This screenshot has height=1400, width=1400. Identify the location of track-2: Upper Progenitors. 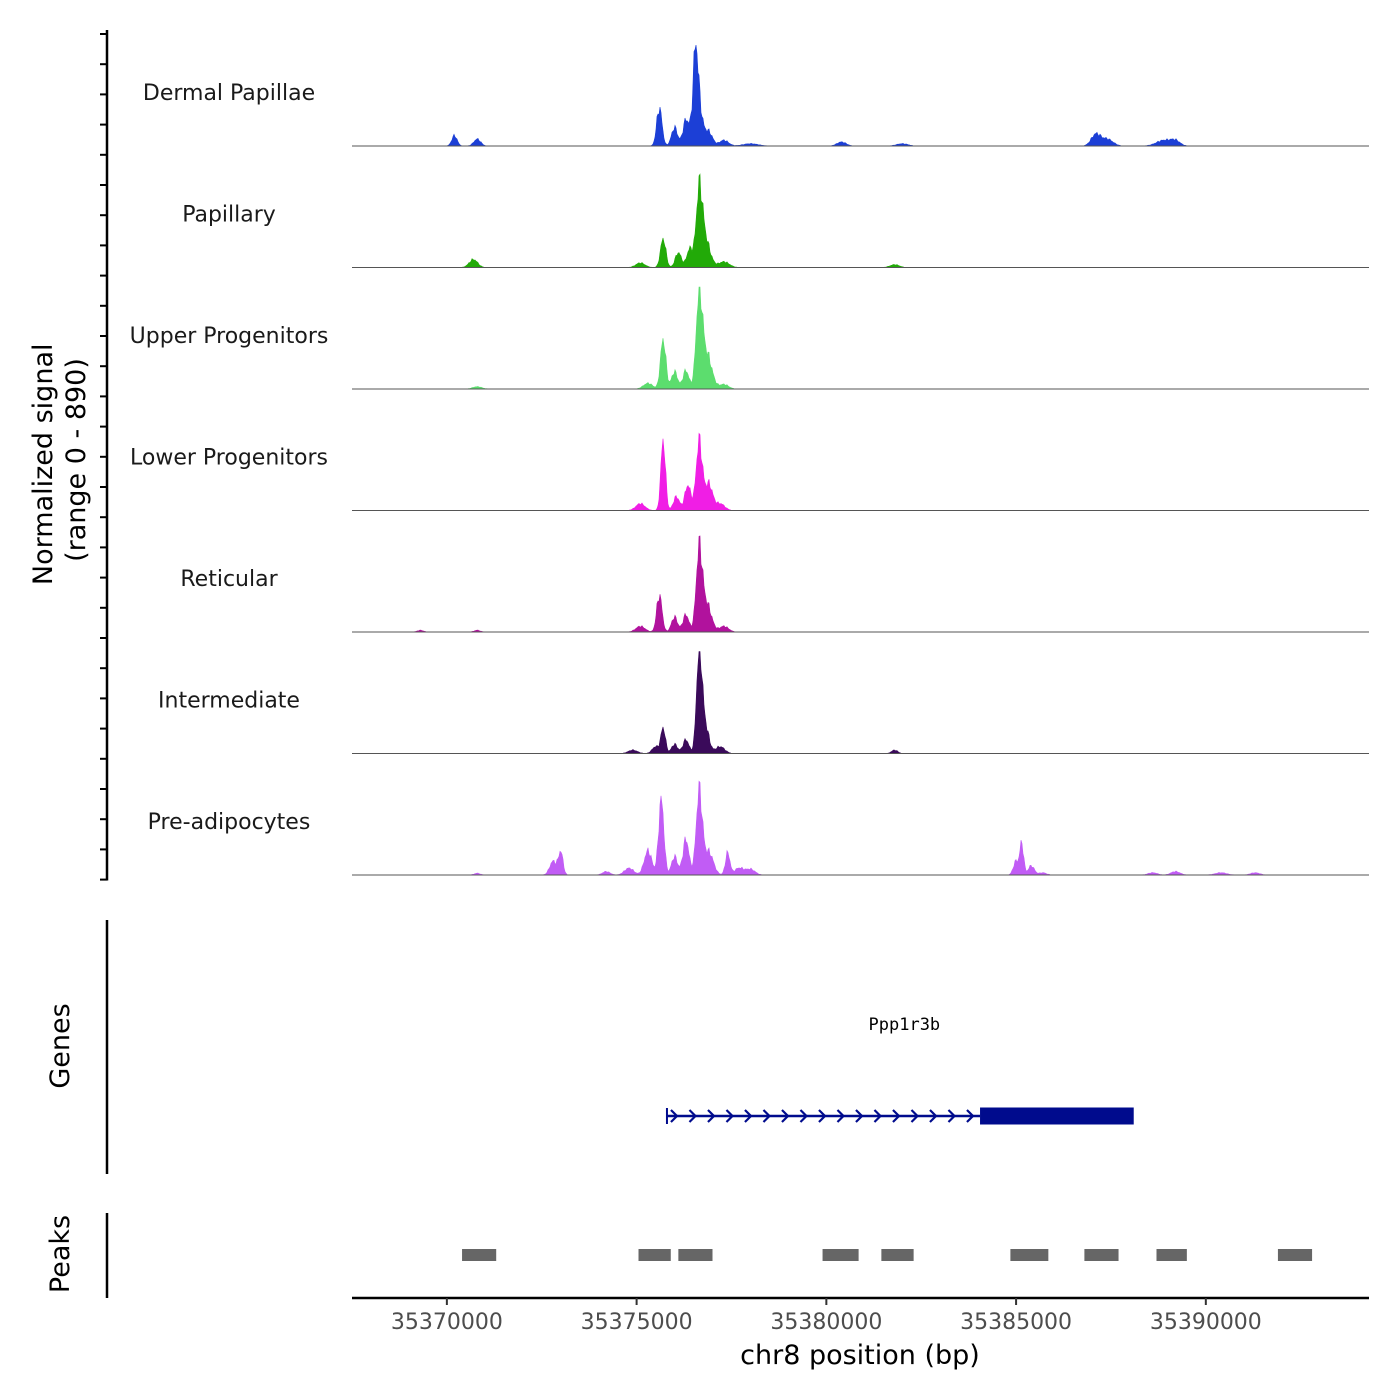
(749, 338).